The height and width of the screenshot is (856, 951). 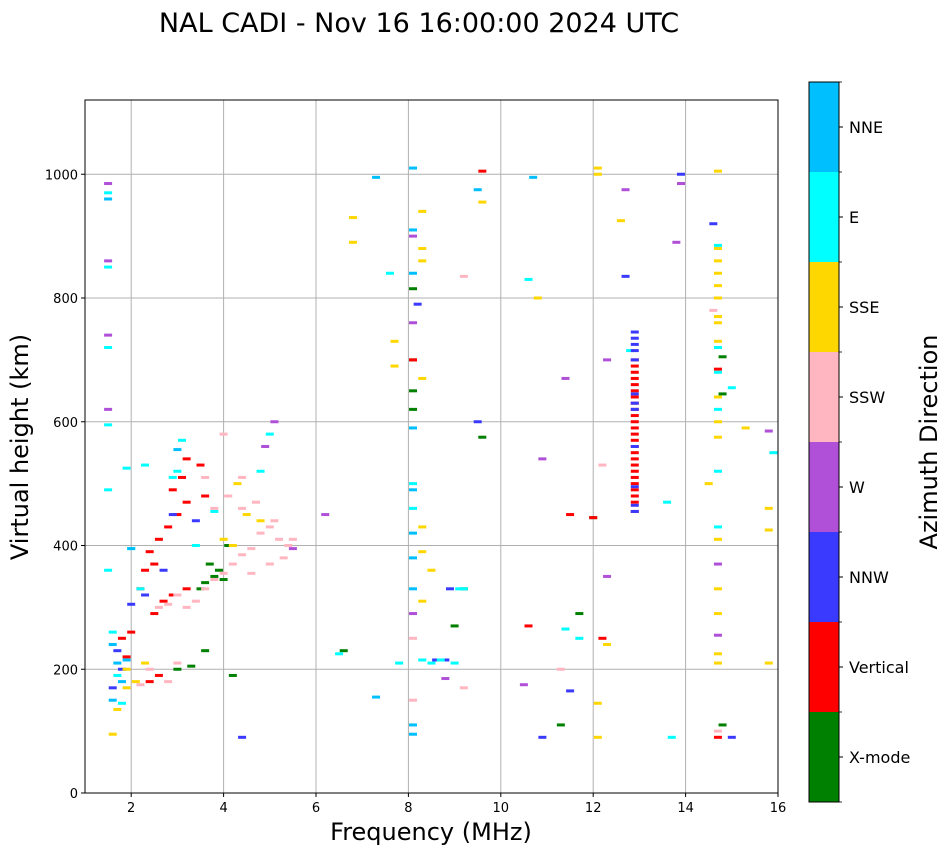 I want to click on x-axis-ticks: 2 4 6 8 10 12 14 16, so click(x=456, y=804).